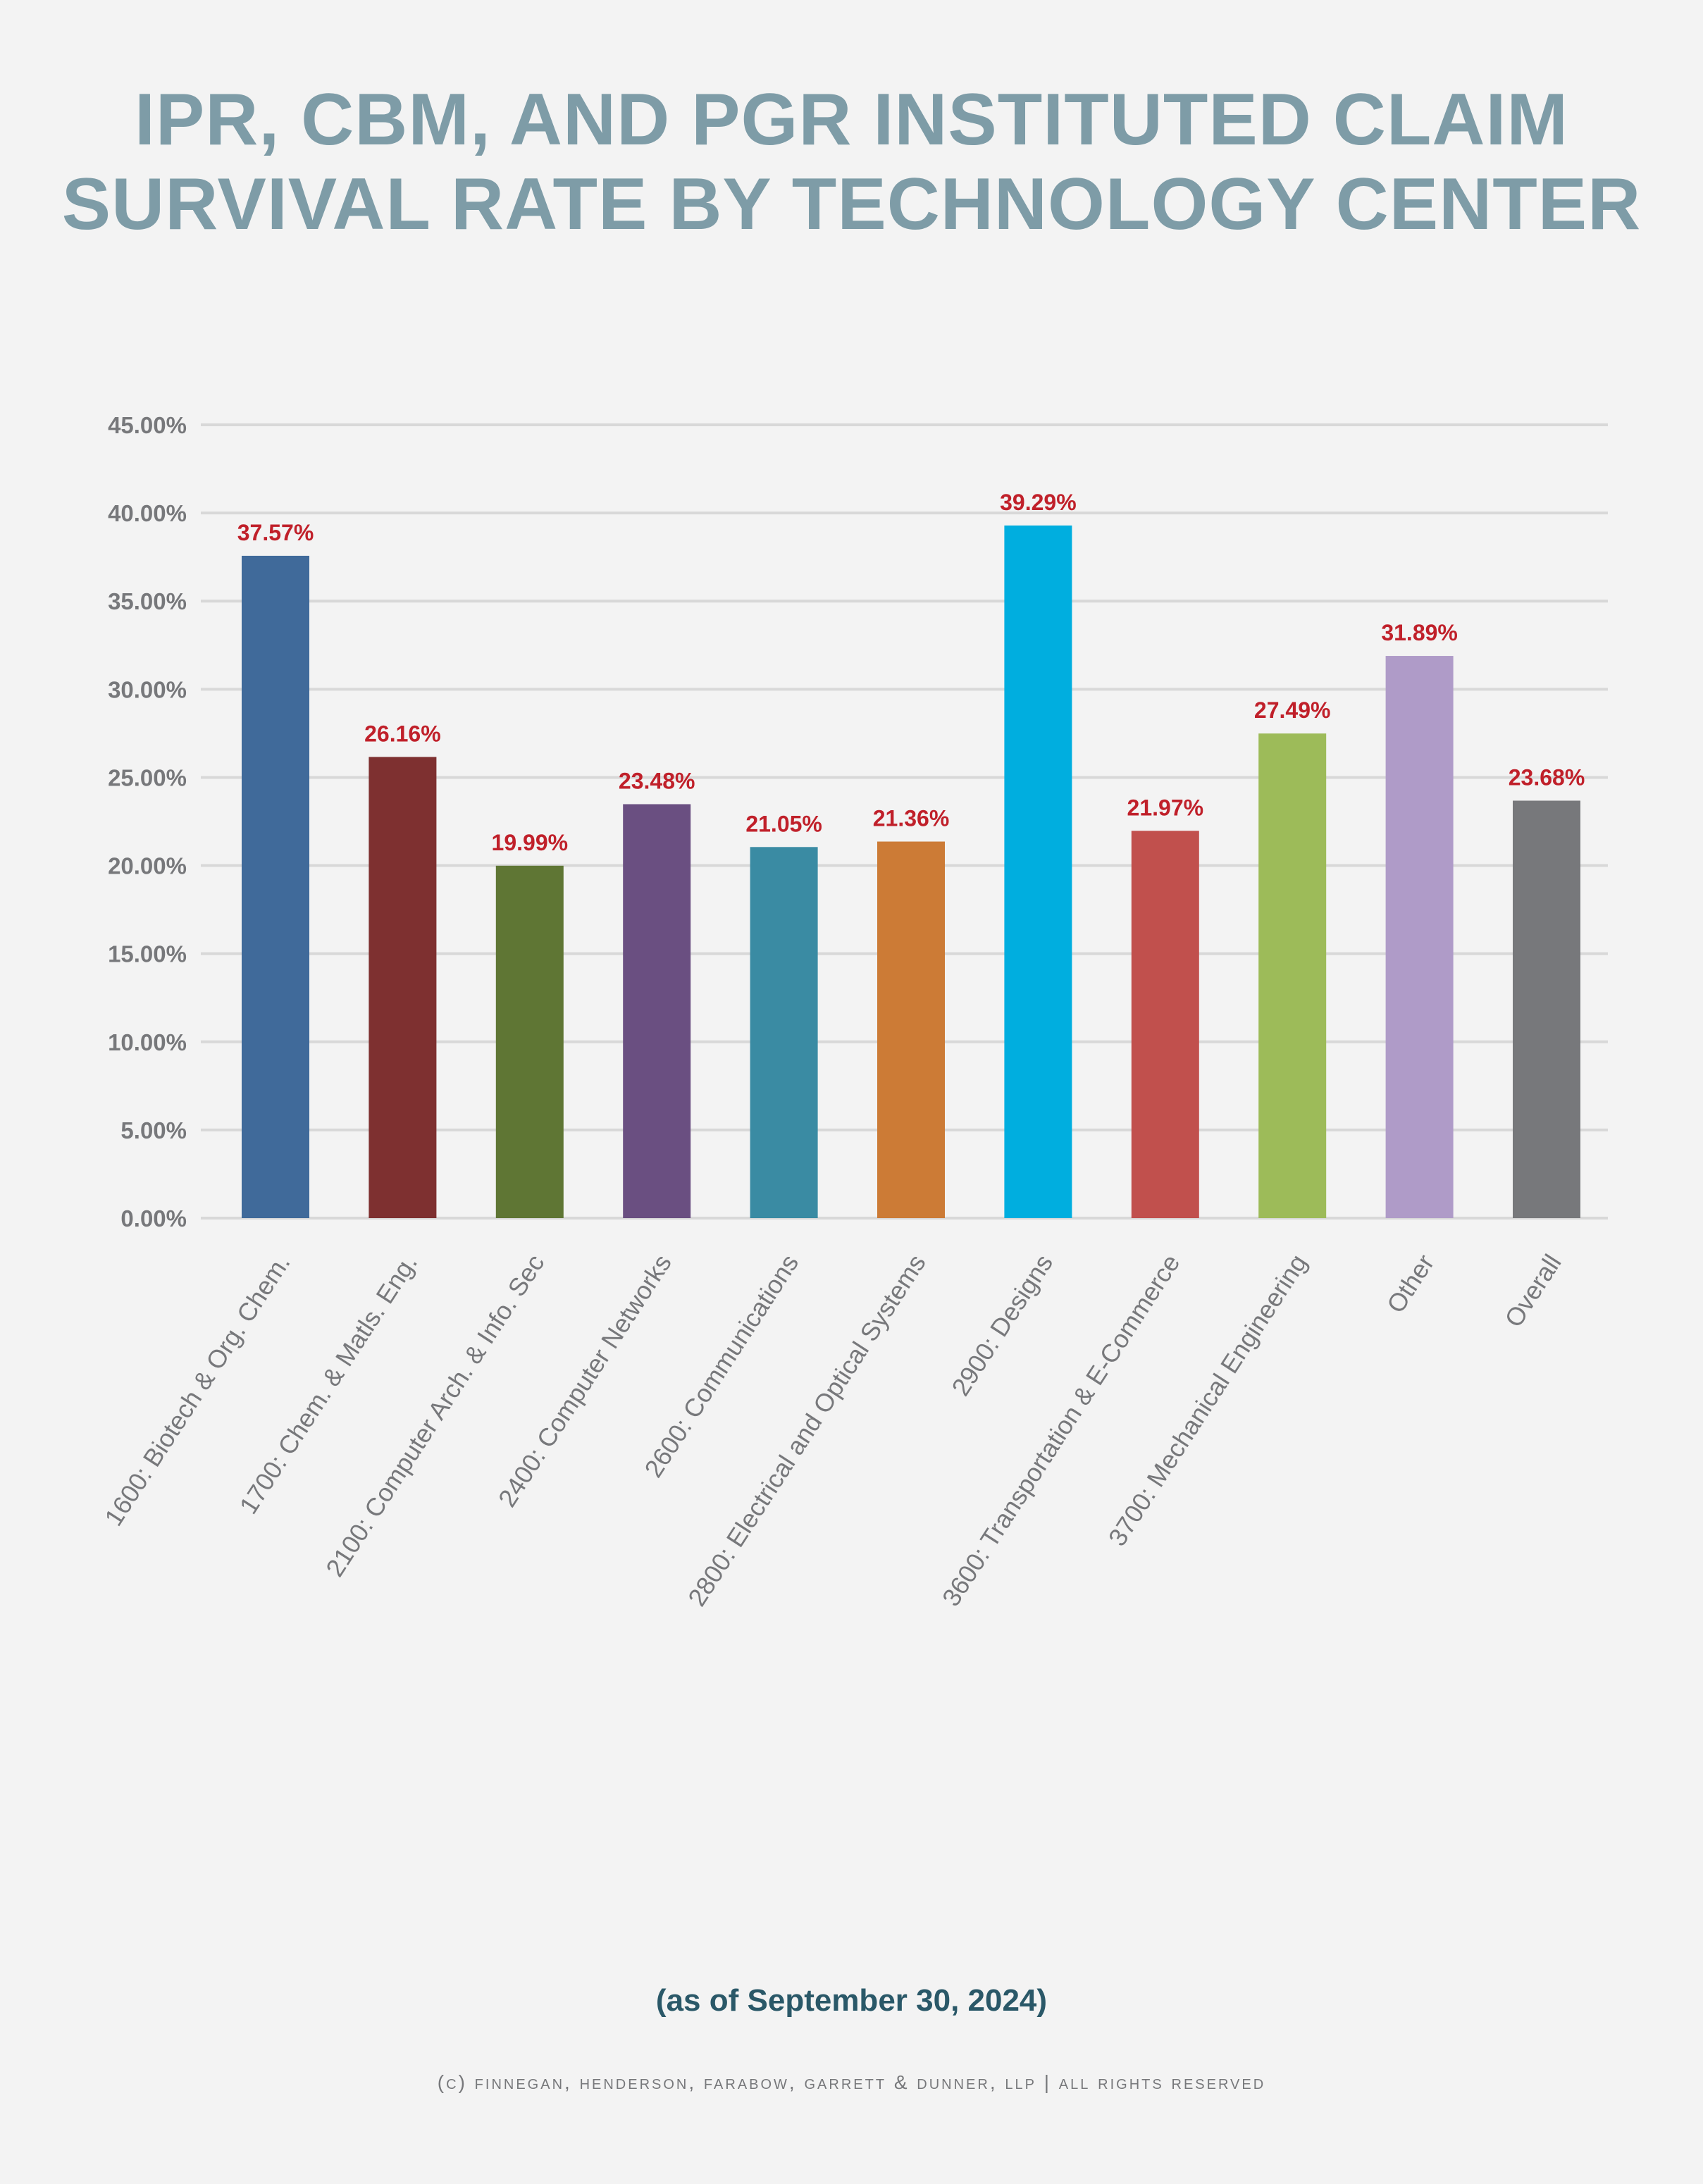 The width and height of the screenshot is (1703, 2184). What do you see at coordinates (1038, 502) in the screenshot?
I see `data-label: 39.29%` at bounding box center [1038, 502].